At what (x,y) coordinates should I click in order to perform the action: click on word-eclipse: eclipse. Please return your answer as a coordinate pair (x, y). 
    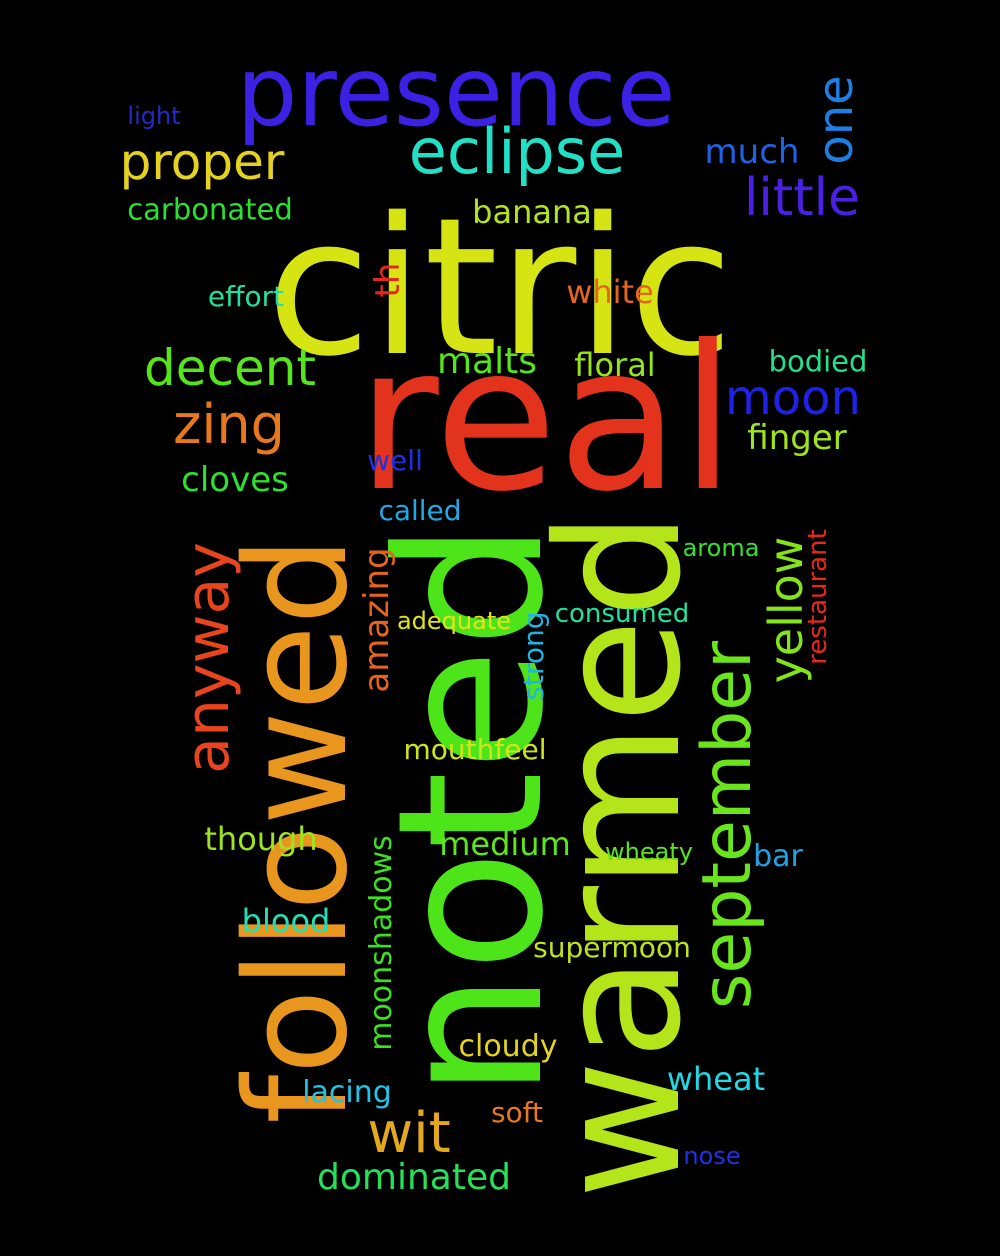
    Looking at the image, I should click on (517, 151).